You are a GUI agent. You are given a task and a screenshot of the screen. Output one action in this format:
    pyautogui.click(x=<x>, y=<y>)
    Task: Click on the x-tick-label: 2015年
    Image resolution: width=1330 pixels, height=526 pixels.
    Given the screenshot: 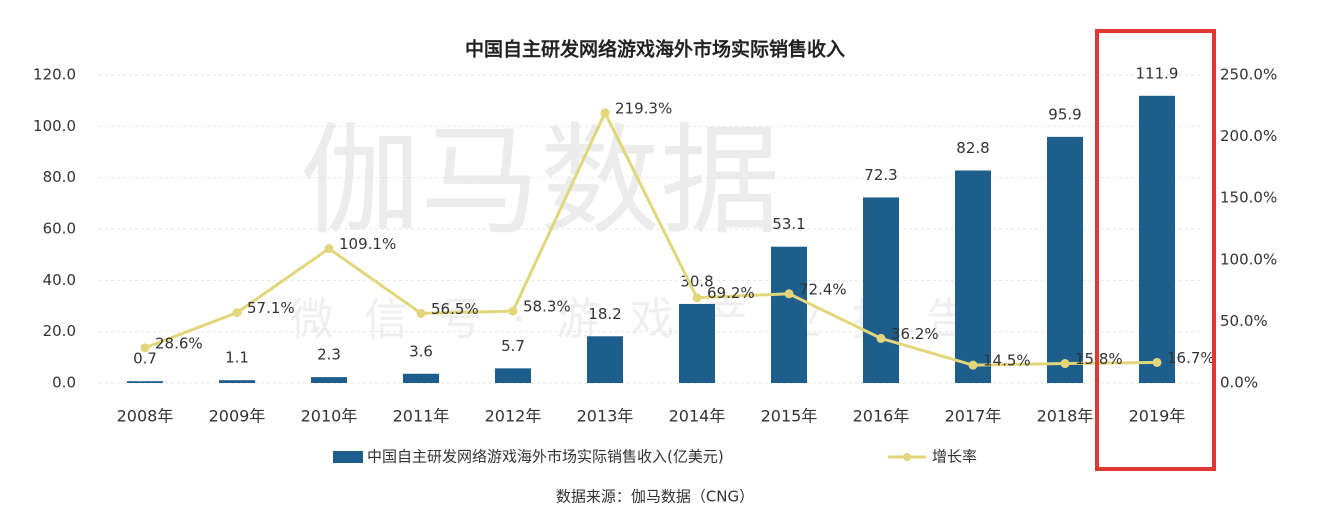 What is the action you would take?
    pyautogui.click(x=789, y=416)
    